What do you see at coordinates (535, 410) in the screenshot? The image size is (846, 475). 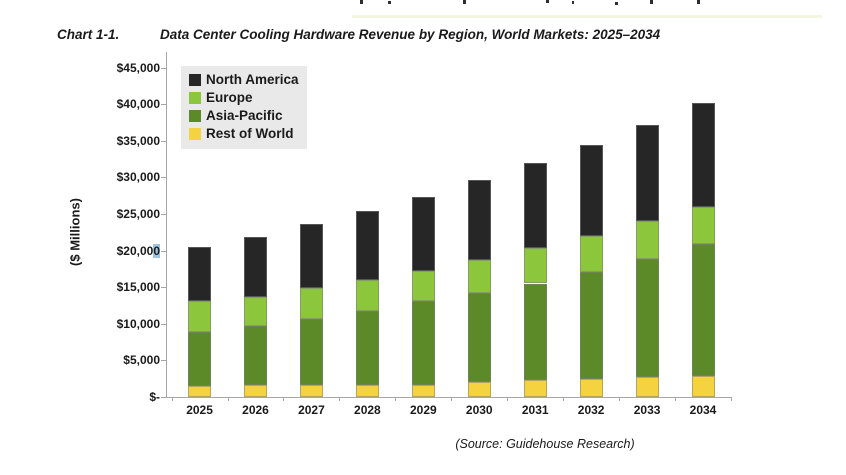 I see `x-axis-label: 2031` at bounding box center [535, 410].